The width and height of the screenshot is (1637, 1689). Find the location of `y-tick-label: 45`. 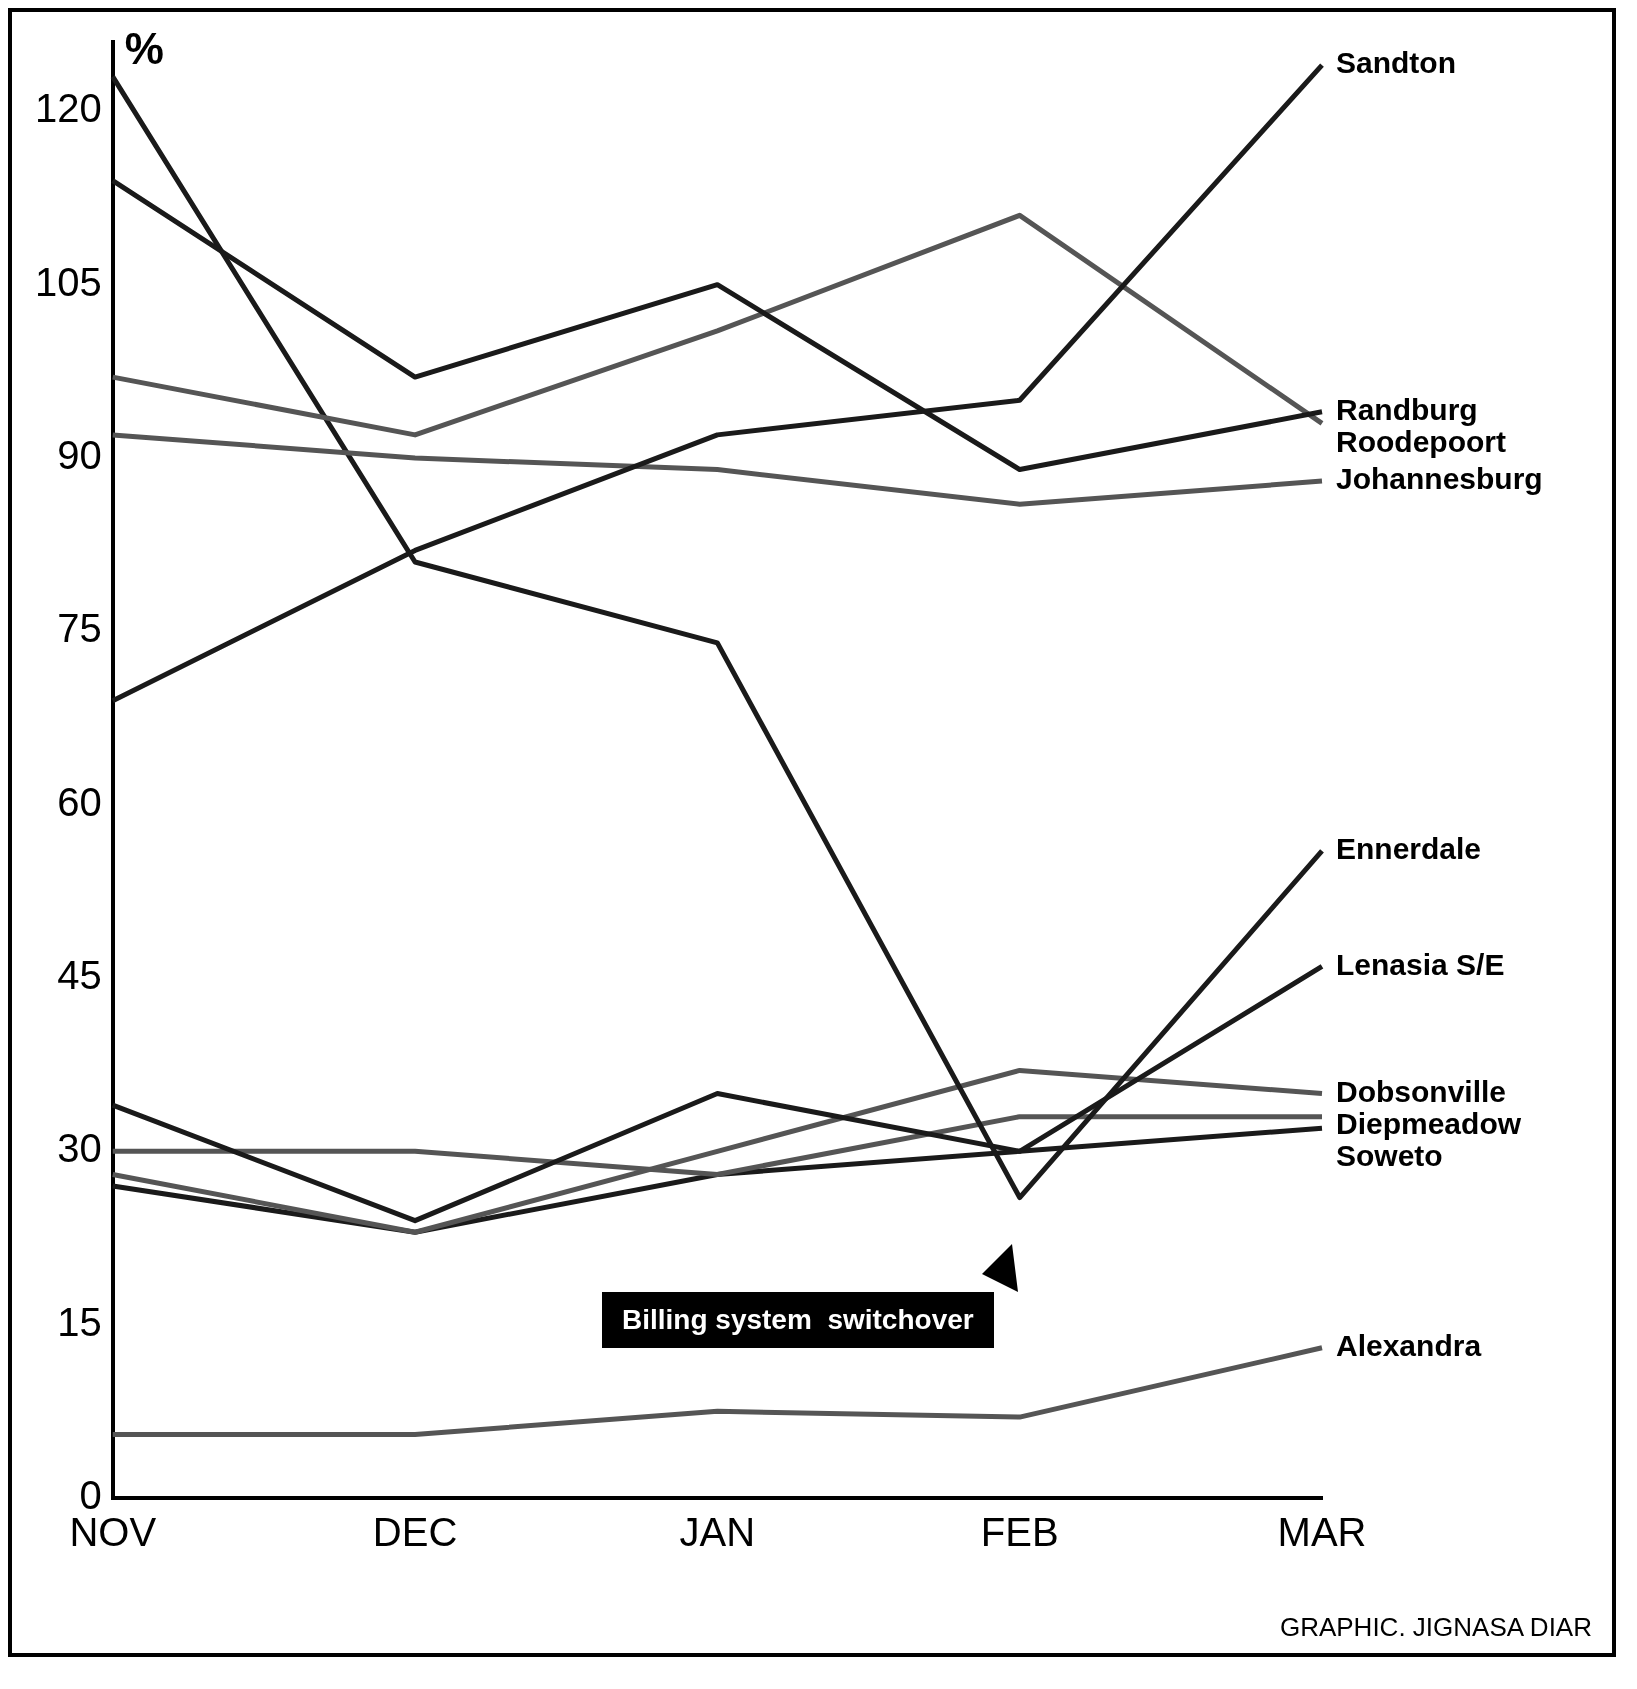

y-tick-label: 45 is located at coordinates (79, 975).